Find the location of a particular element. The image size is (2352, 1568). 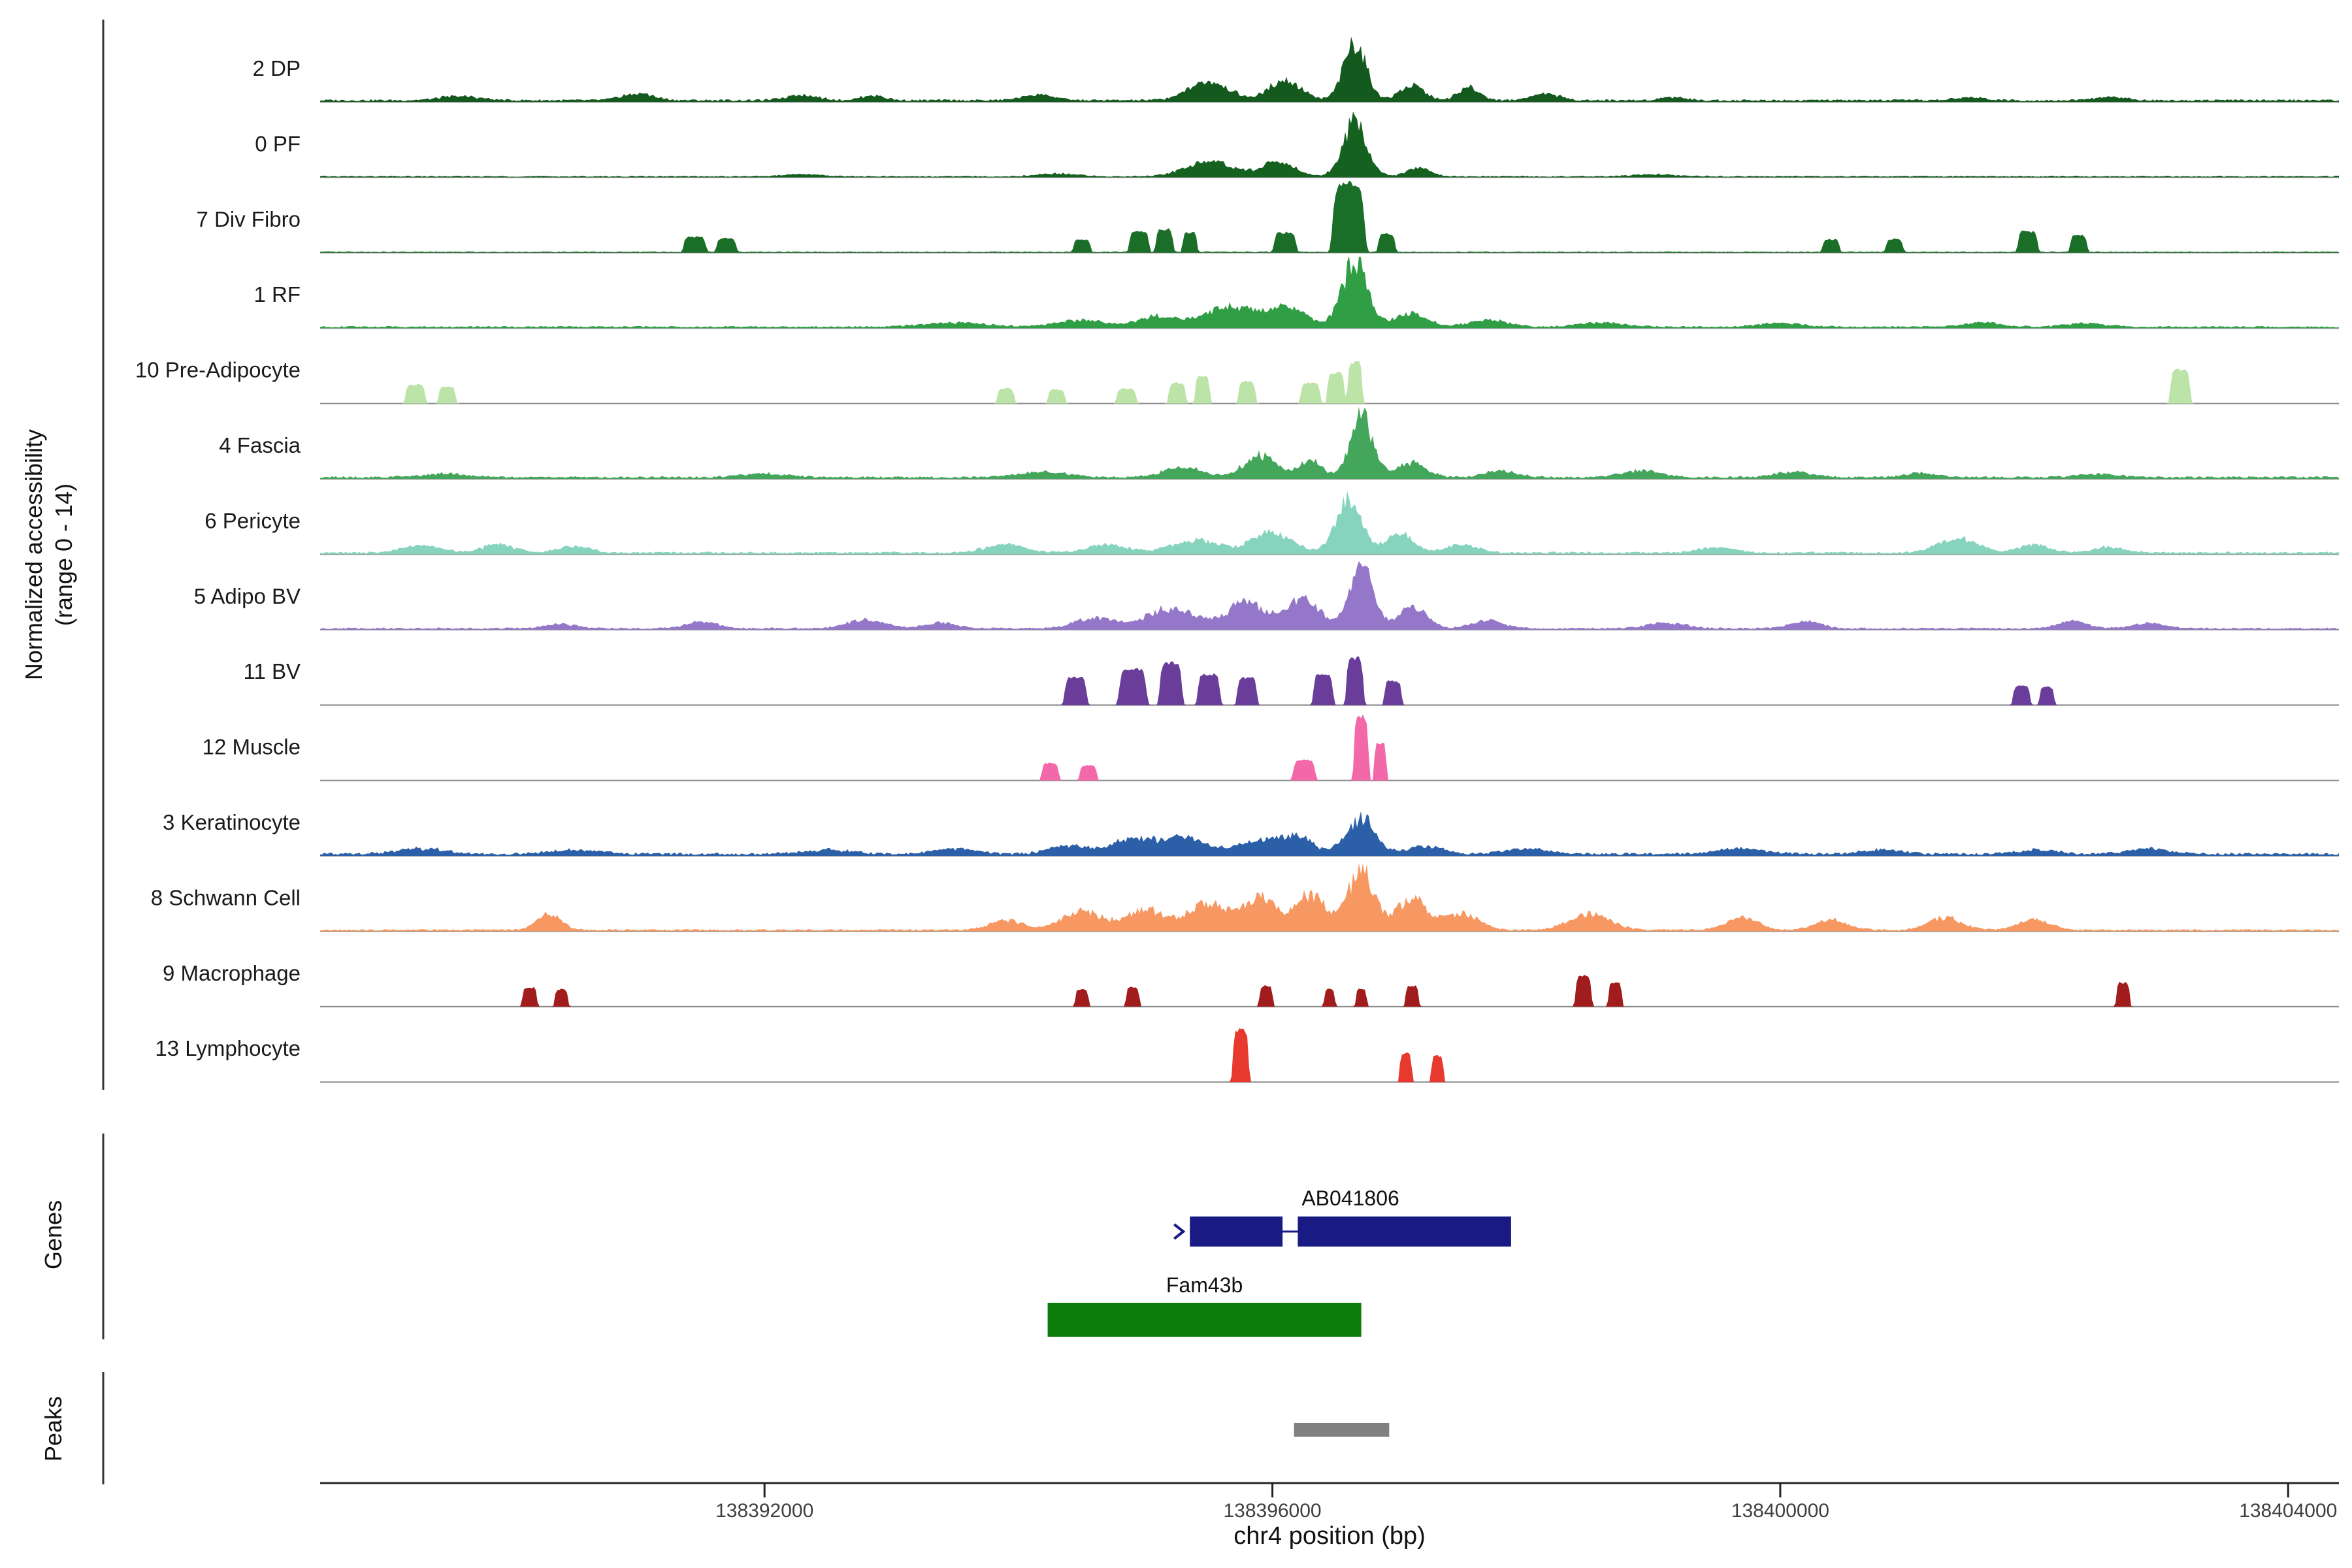

track-label: 3 Keratinocyte is located at coordinates (232, 822).